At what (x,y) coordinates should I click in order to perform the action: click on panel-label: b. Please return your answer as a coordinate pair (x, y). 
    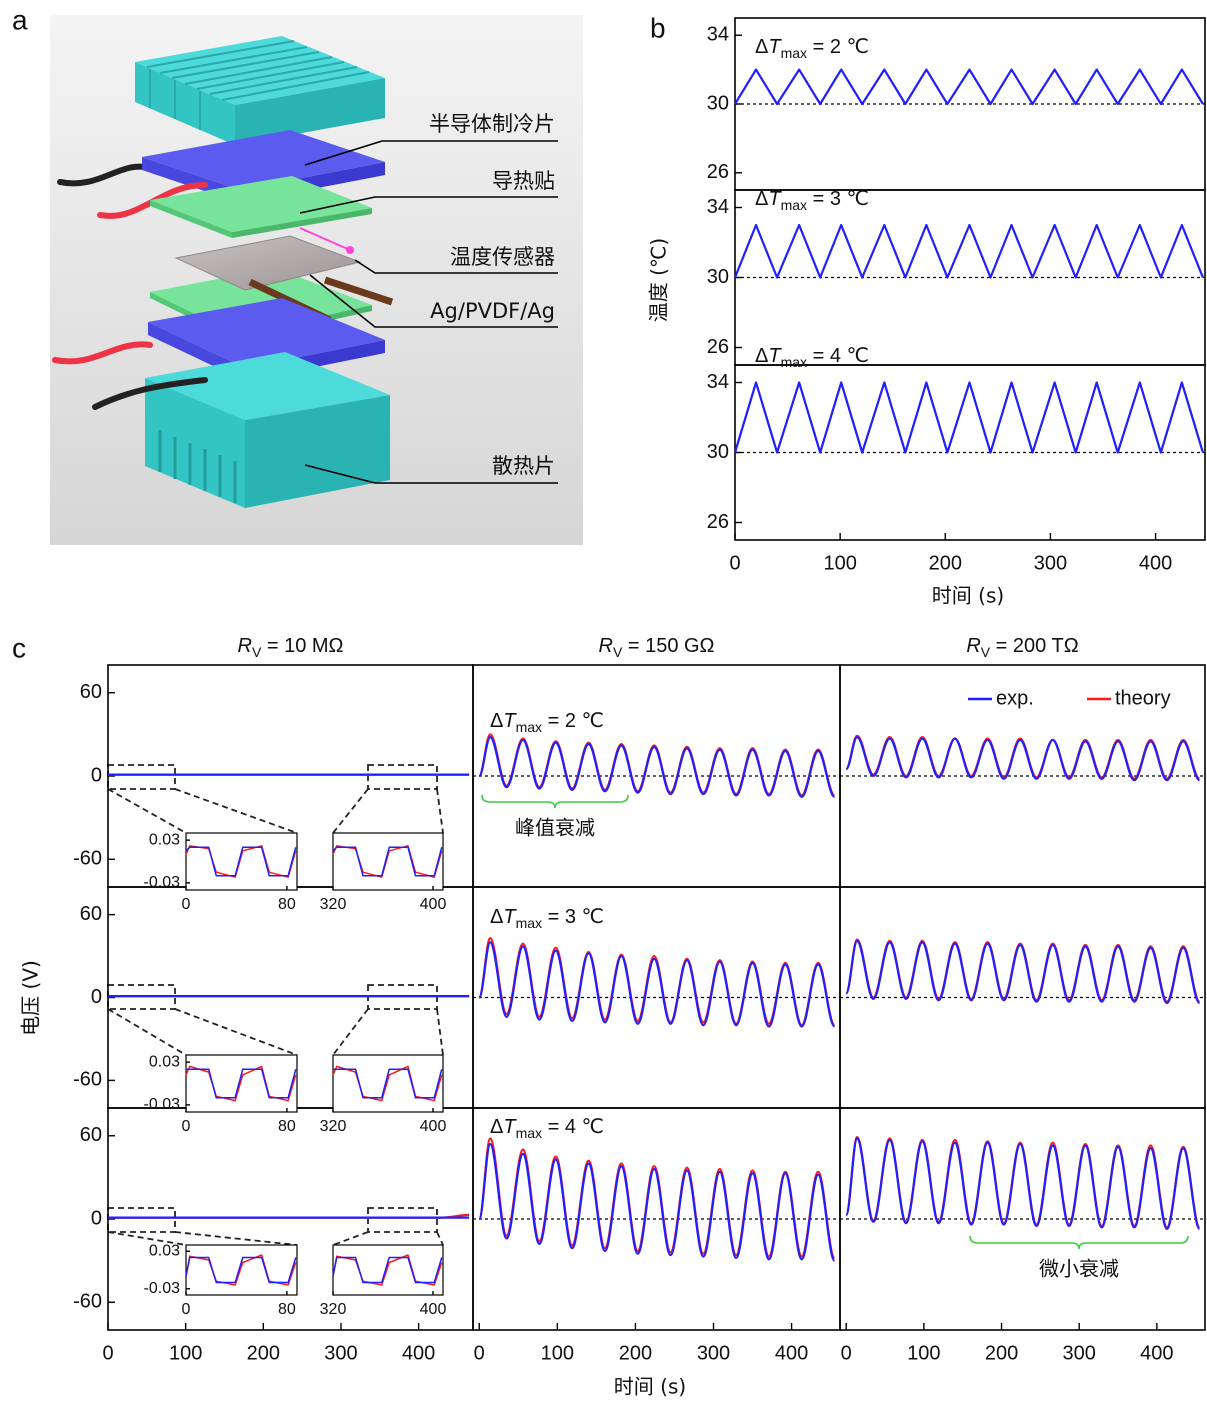
    Looking at the image, I should click on (658, 27).